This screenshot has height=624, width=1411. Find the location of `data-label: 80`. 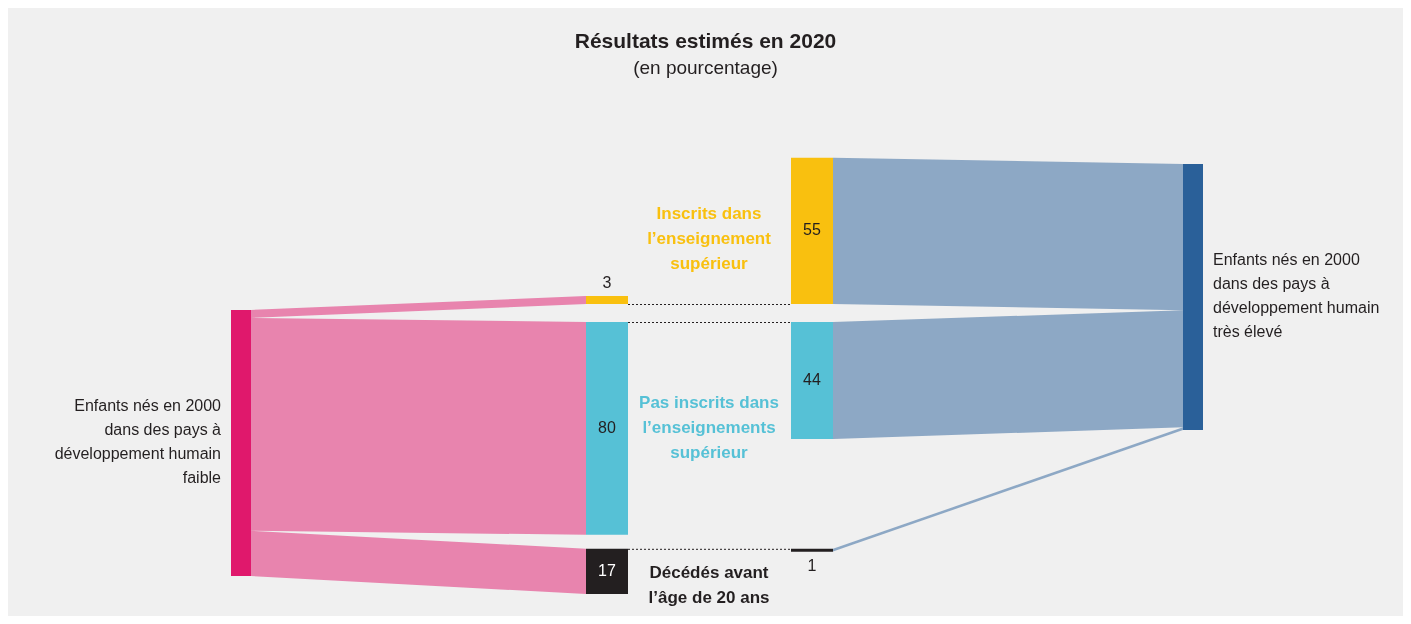

data-label: 80 is located at coordinates (607, 427).